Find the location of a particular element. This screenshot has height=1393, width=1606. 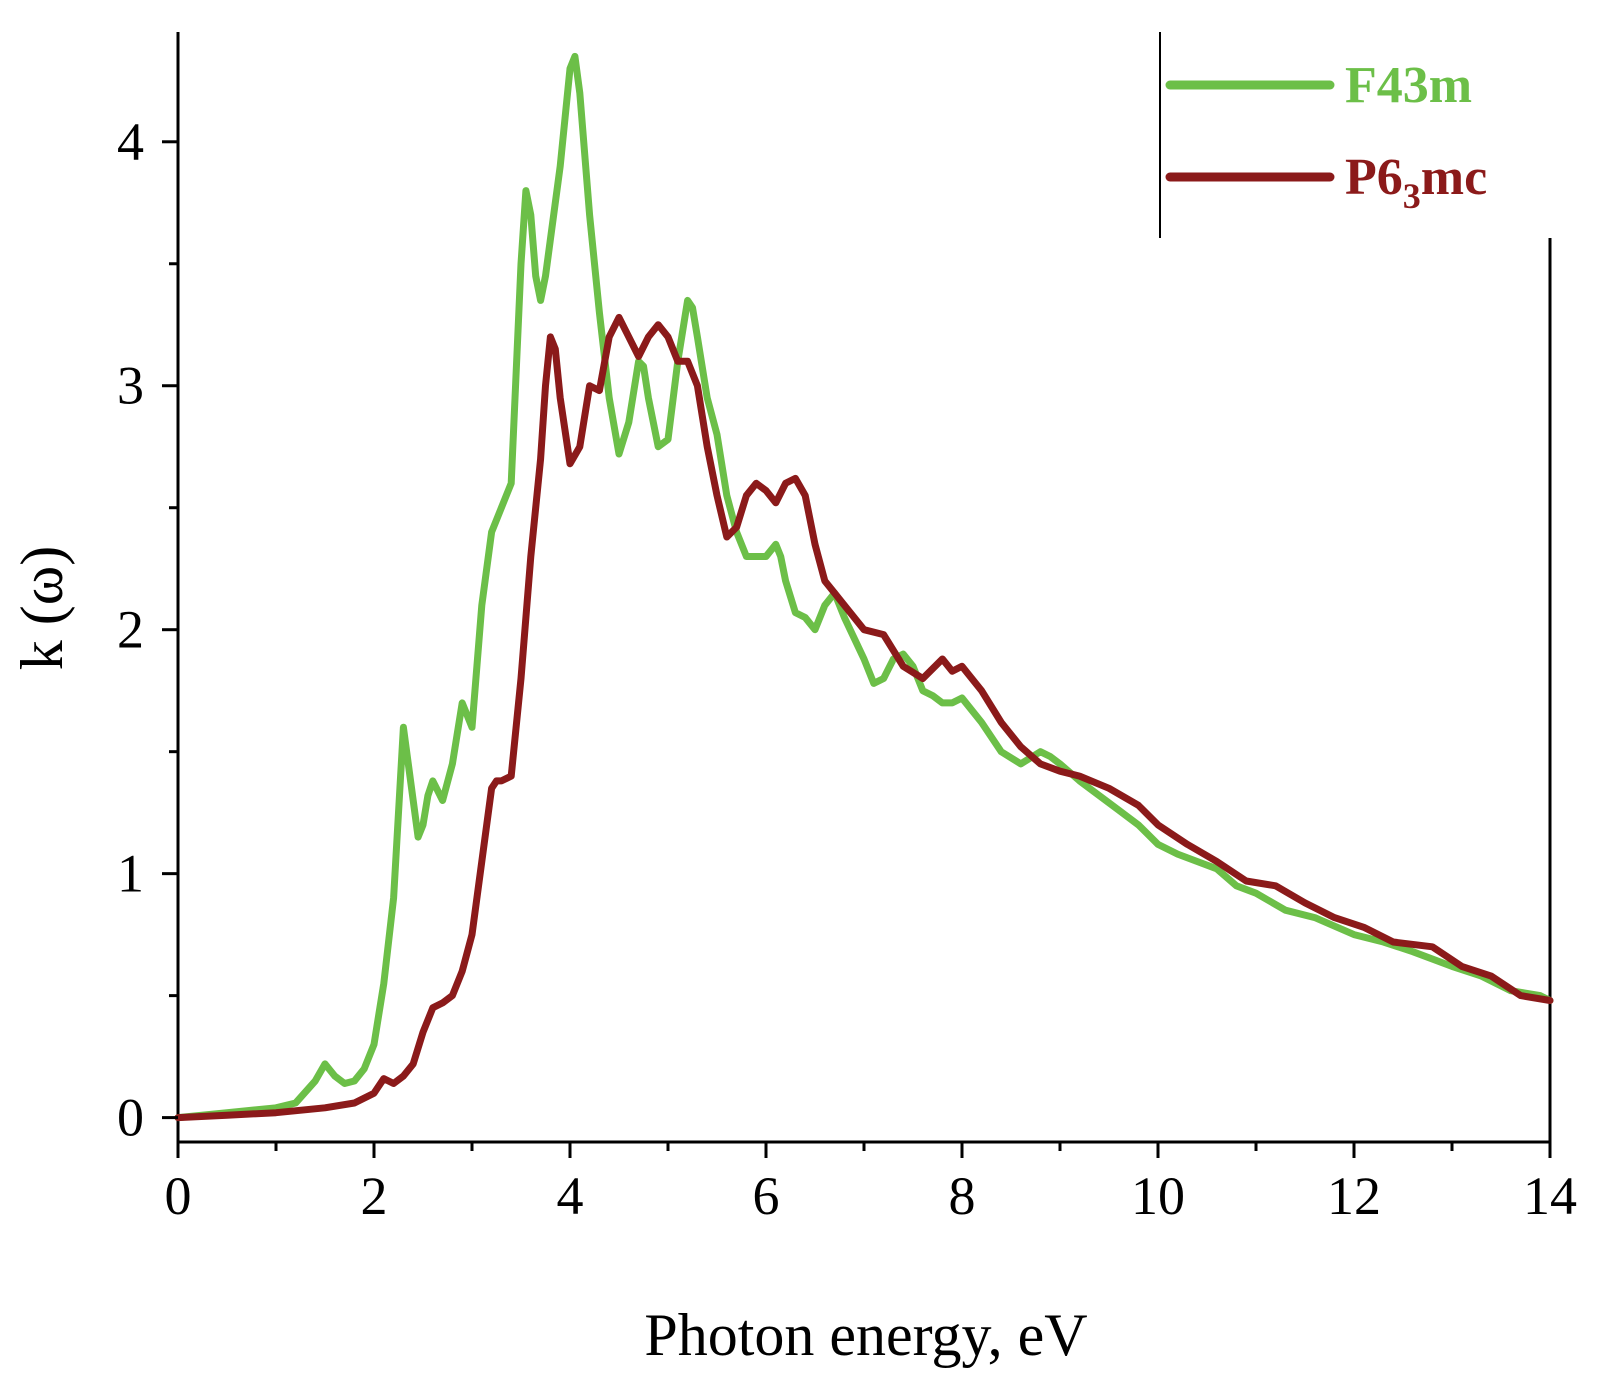

legend: F43m P63mc is located at coordinates (1356, 135).